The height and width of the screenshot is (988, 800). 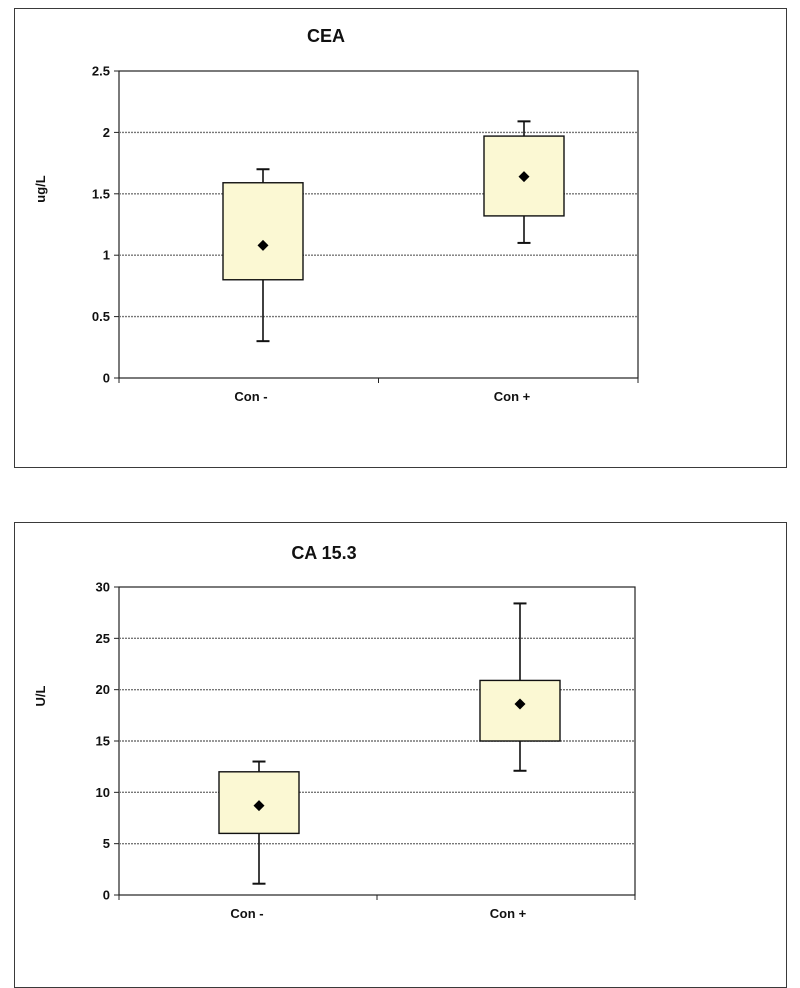 I want to click on y-tick-label: 30, so click(x=103, y=587).